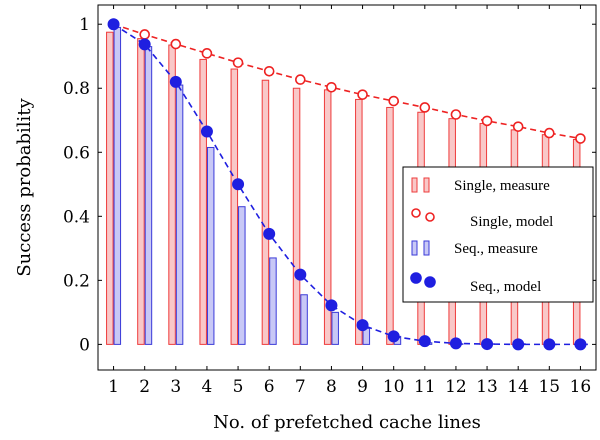 This screenshot has width=600, height=440. What do you see at coordinates (175, 387) in the screenshot?
I see `x-tick-label-3: 3` at bounding box center [175, 387].